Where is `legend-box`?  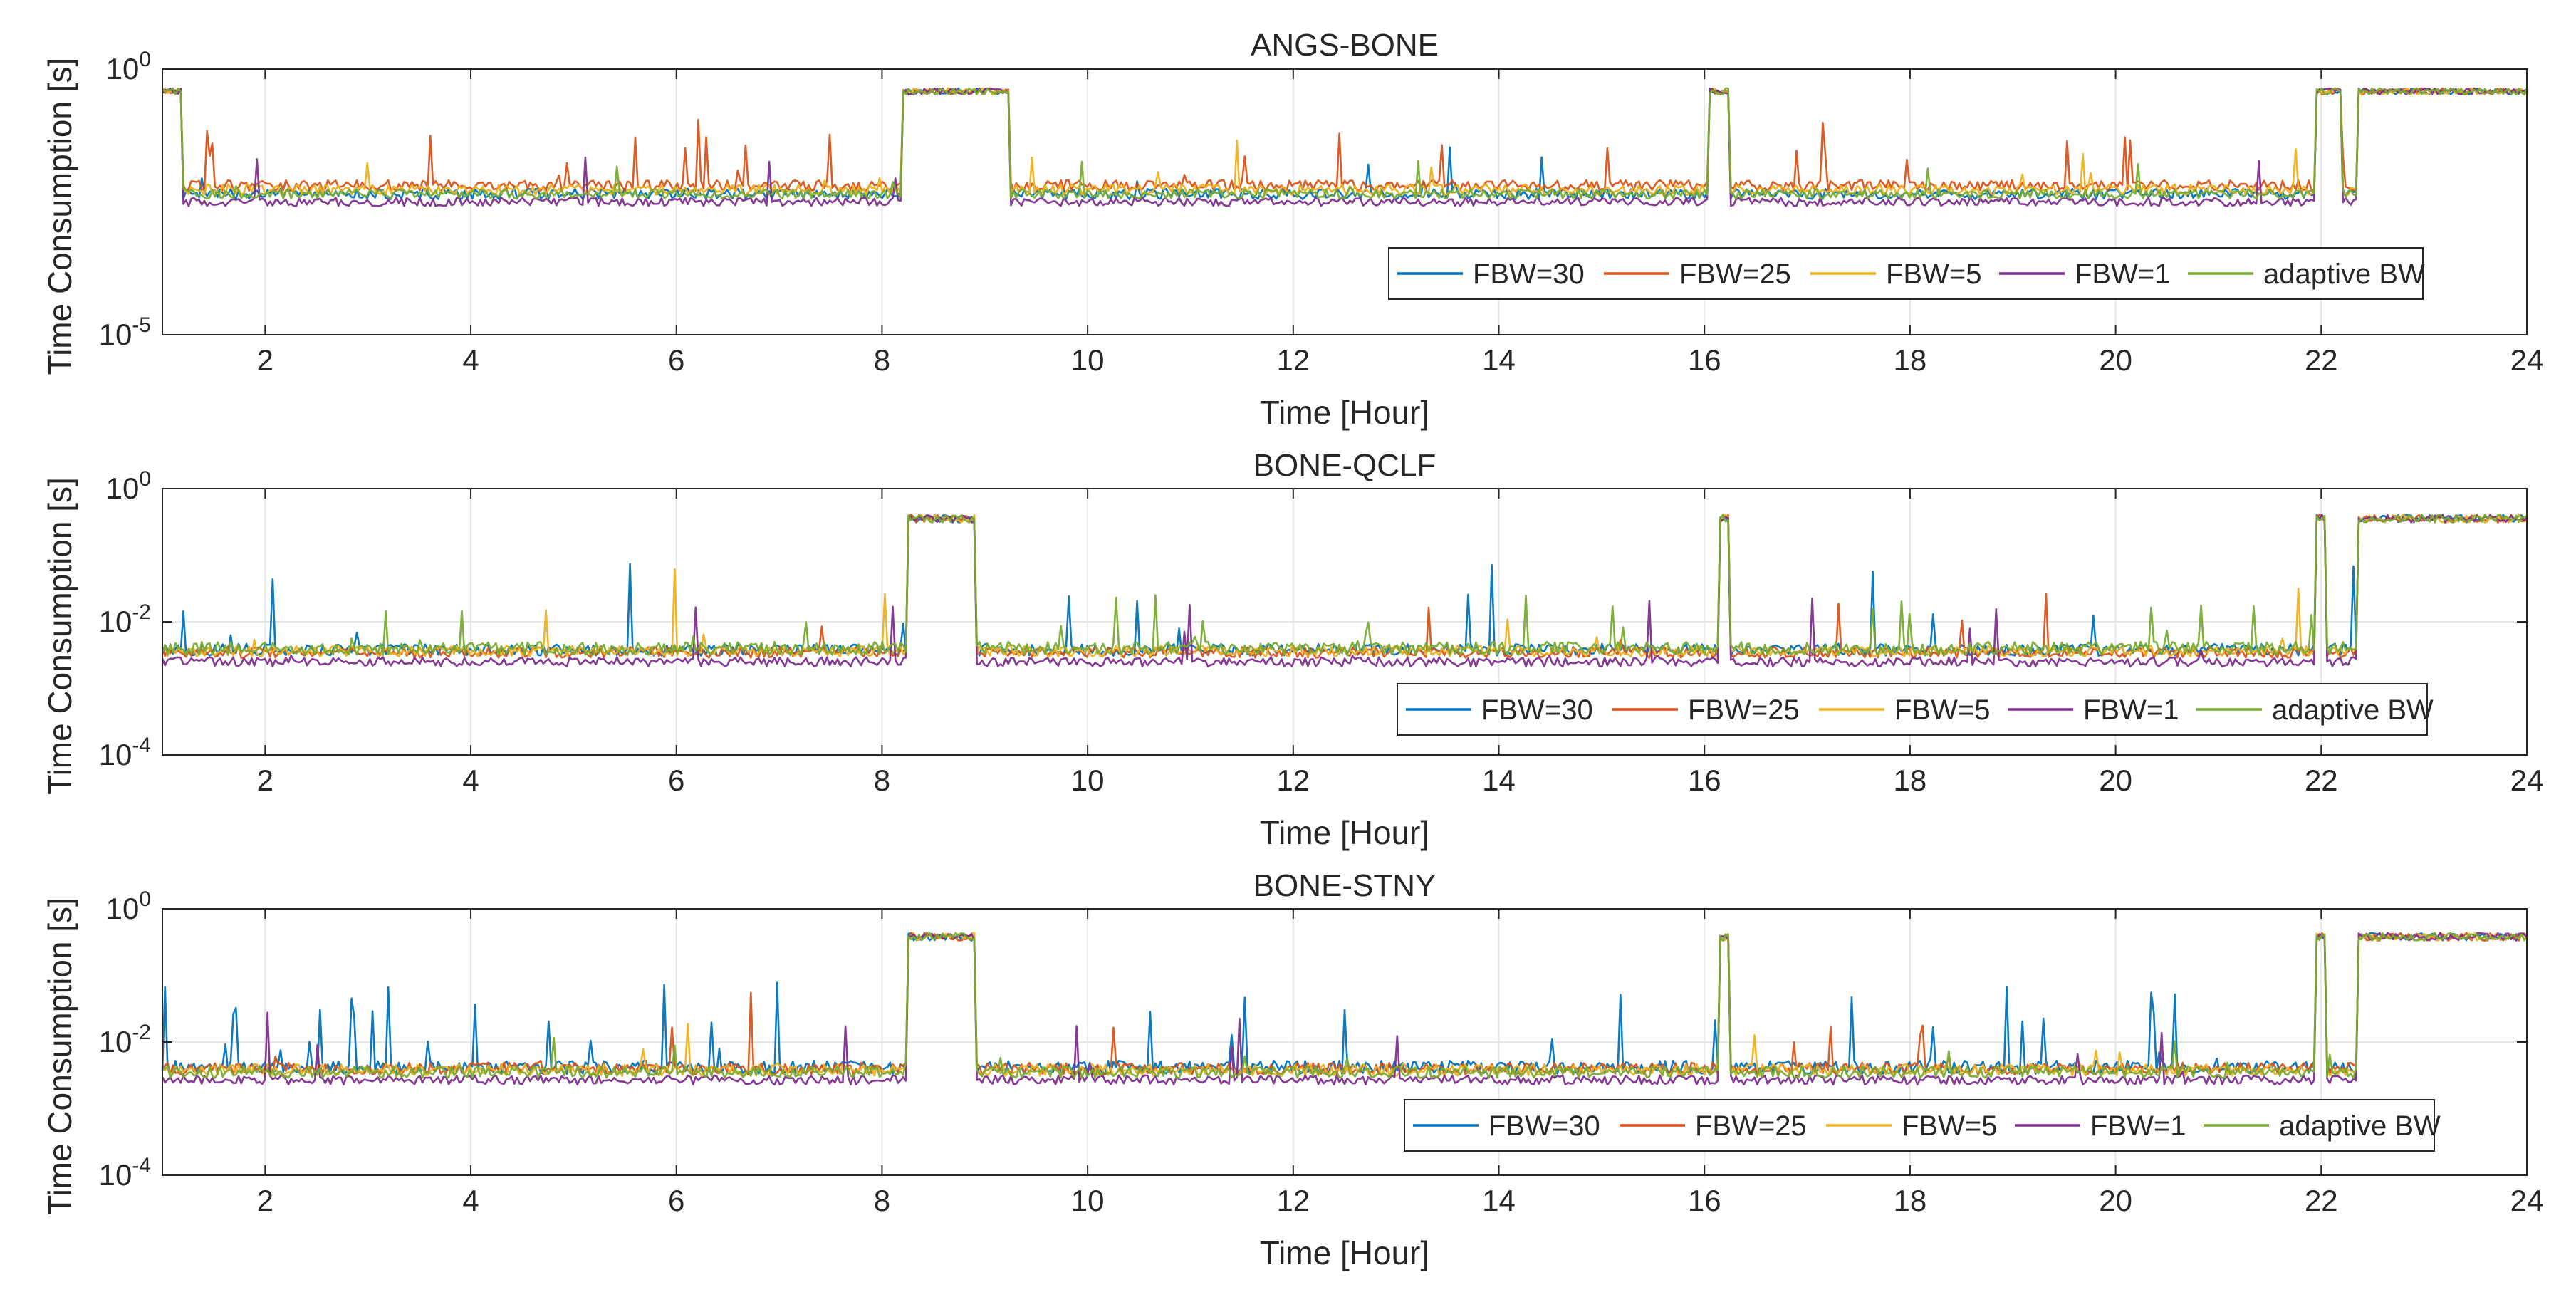
legend-box is located at coordinates (1919, 1125).